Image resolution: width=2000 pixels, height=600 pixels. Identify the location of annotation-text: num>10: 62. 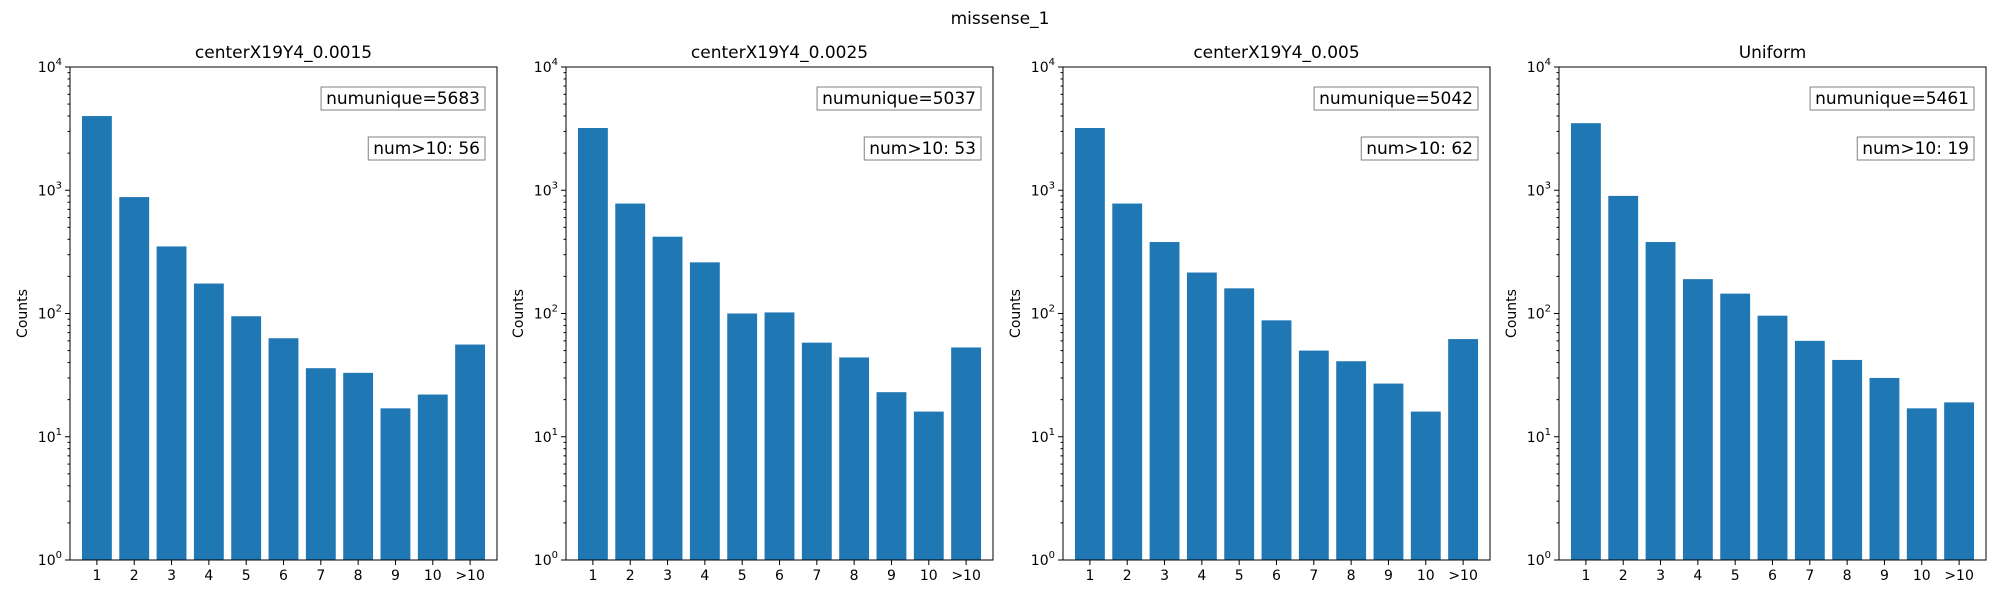
(1419, 149).